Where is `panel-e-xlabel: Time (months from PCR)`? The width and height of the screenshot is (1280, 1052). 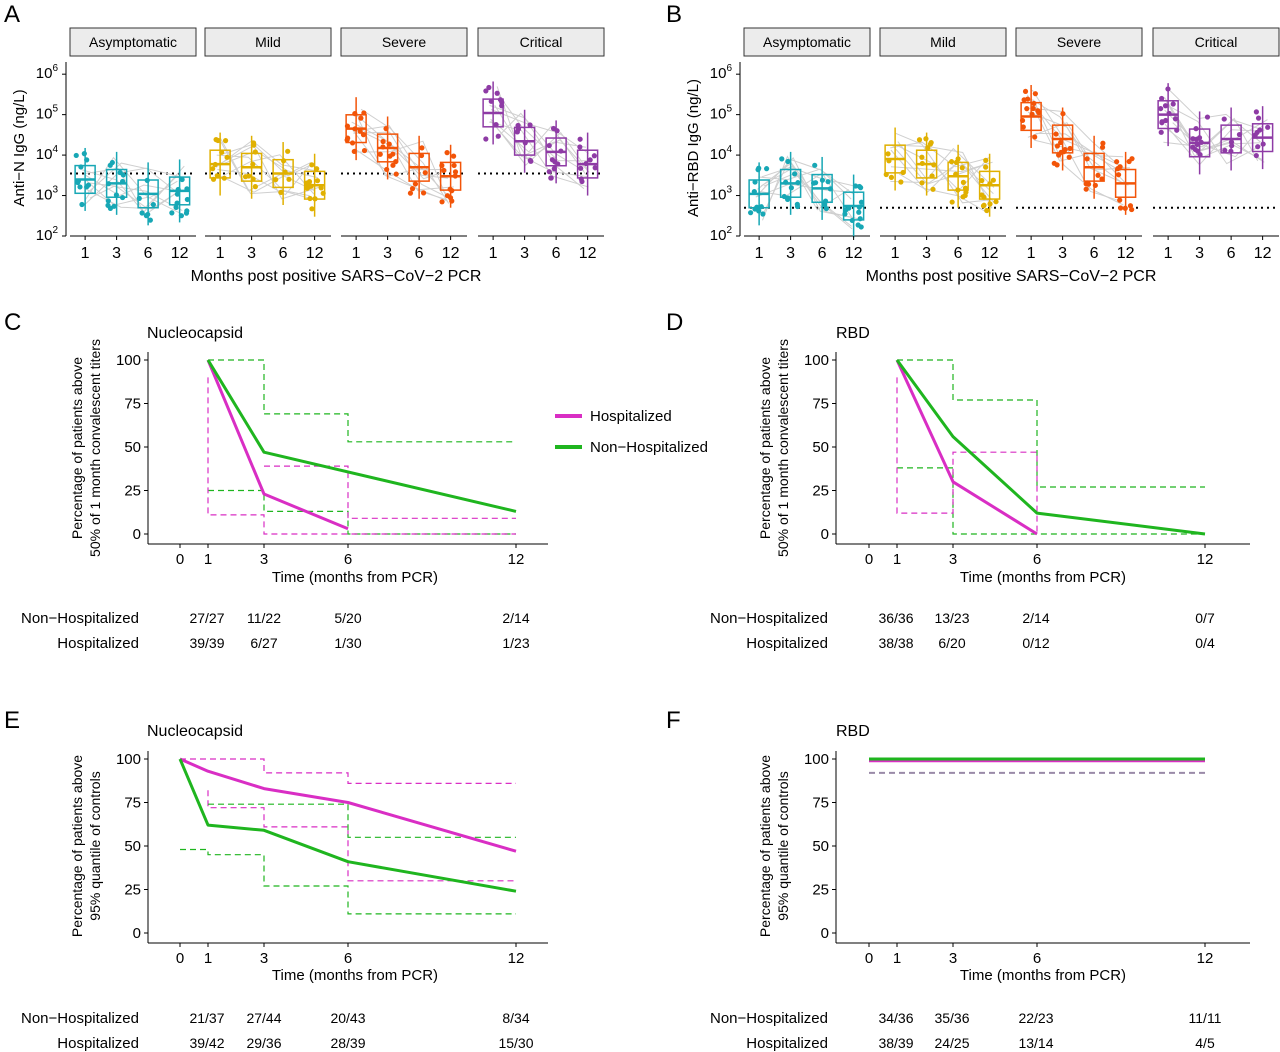
panel-e-xlabel: Time (months from PCR) is located at coordinates (355, 975).